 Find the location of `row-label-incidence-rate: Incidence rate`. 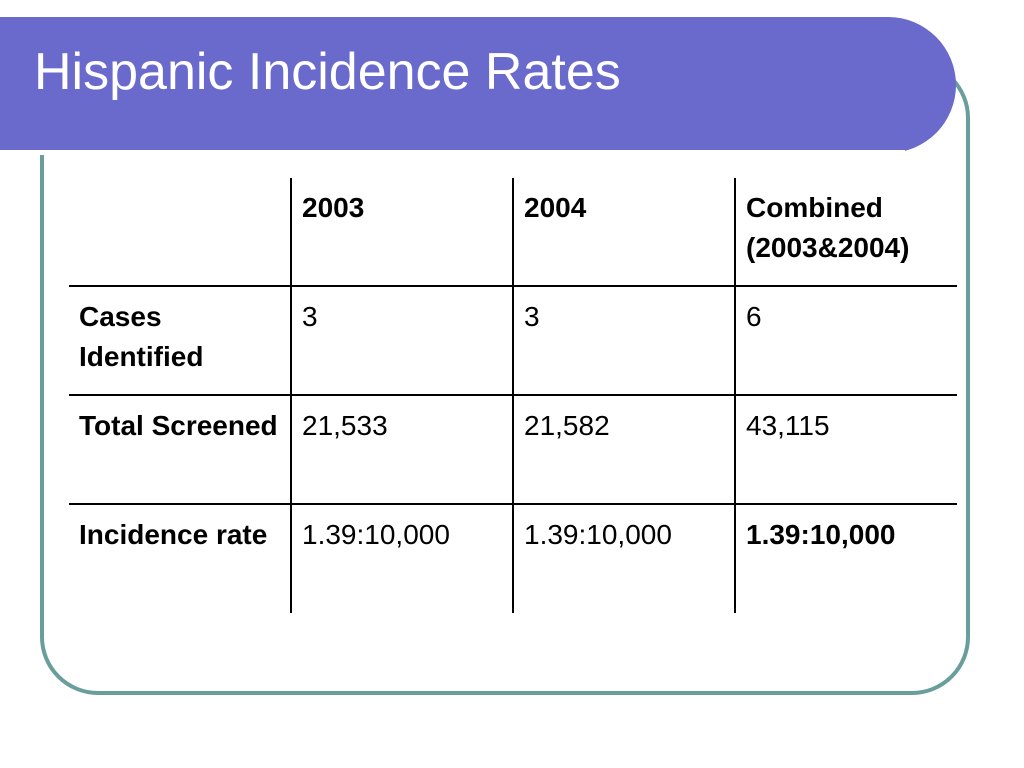

row-label-incidence-rate: Incidence rate is located at coordinates (180, 558).